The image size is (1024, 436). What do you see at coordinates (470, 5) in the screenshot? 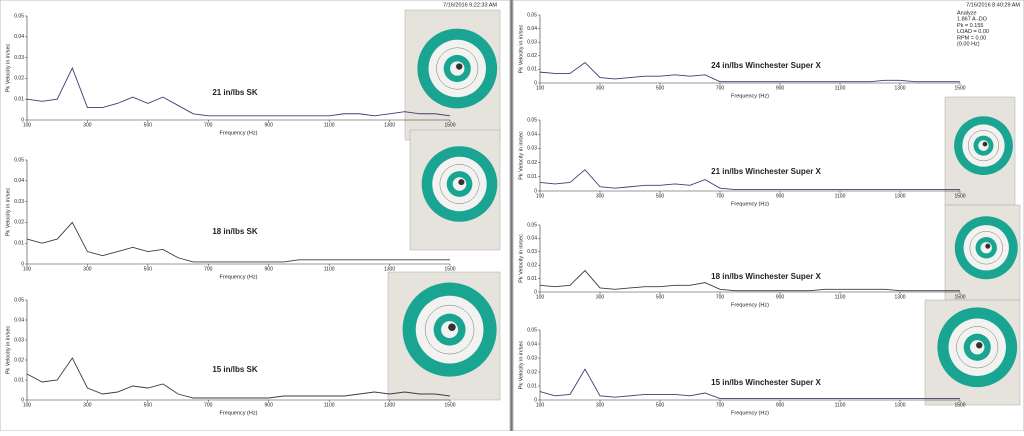
I see `timestamp: 7/16/2016 9:22:33 AM` at bounding box center [470, 5].